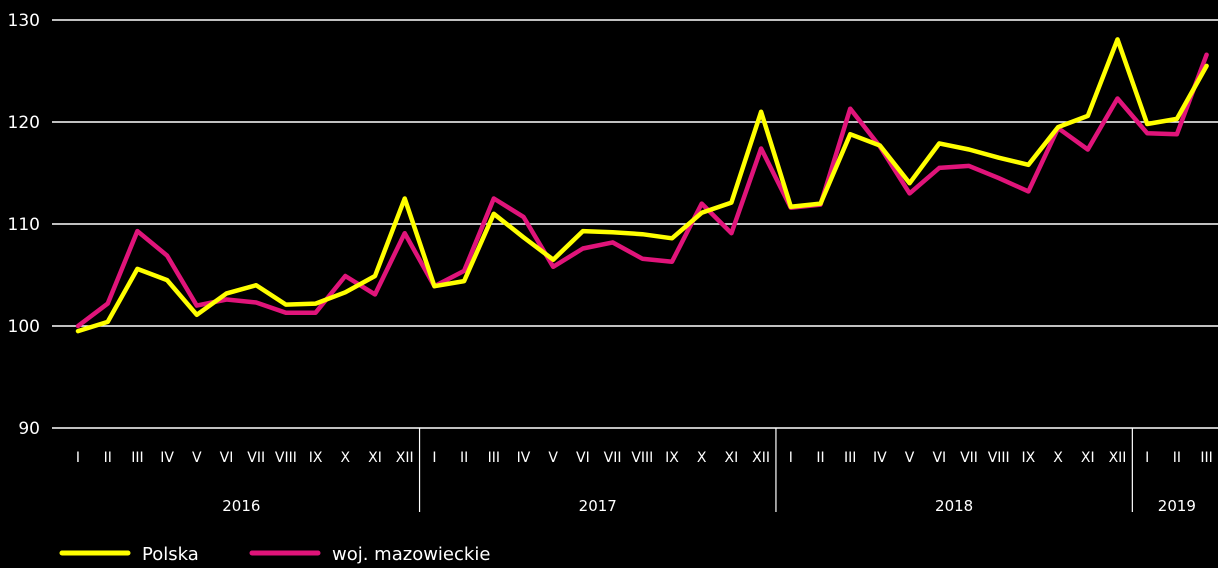 This screenshot has width=1218, height=568. Describe the element at coordinates (411, 554) in the screenshot. I see `legend-mazowieckie-label: woj. mazowieckie` at that location.